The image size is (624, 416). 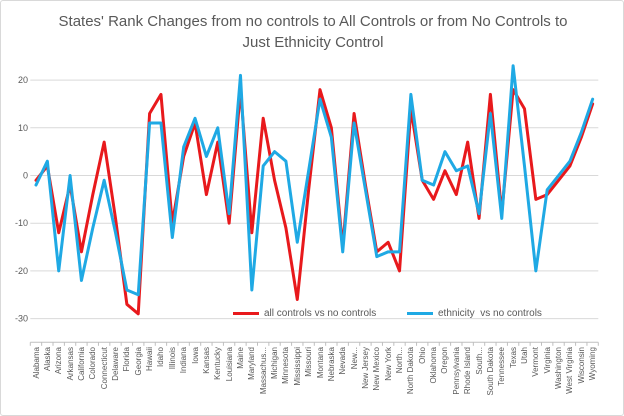 I want to click on x-axis-label: New Jersey, so click(x=365, y=368).